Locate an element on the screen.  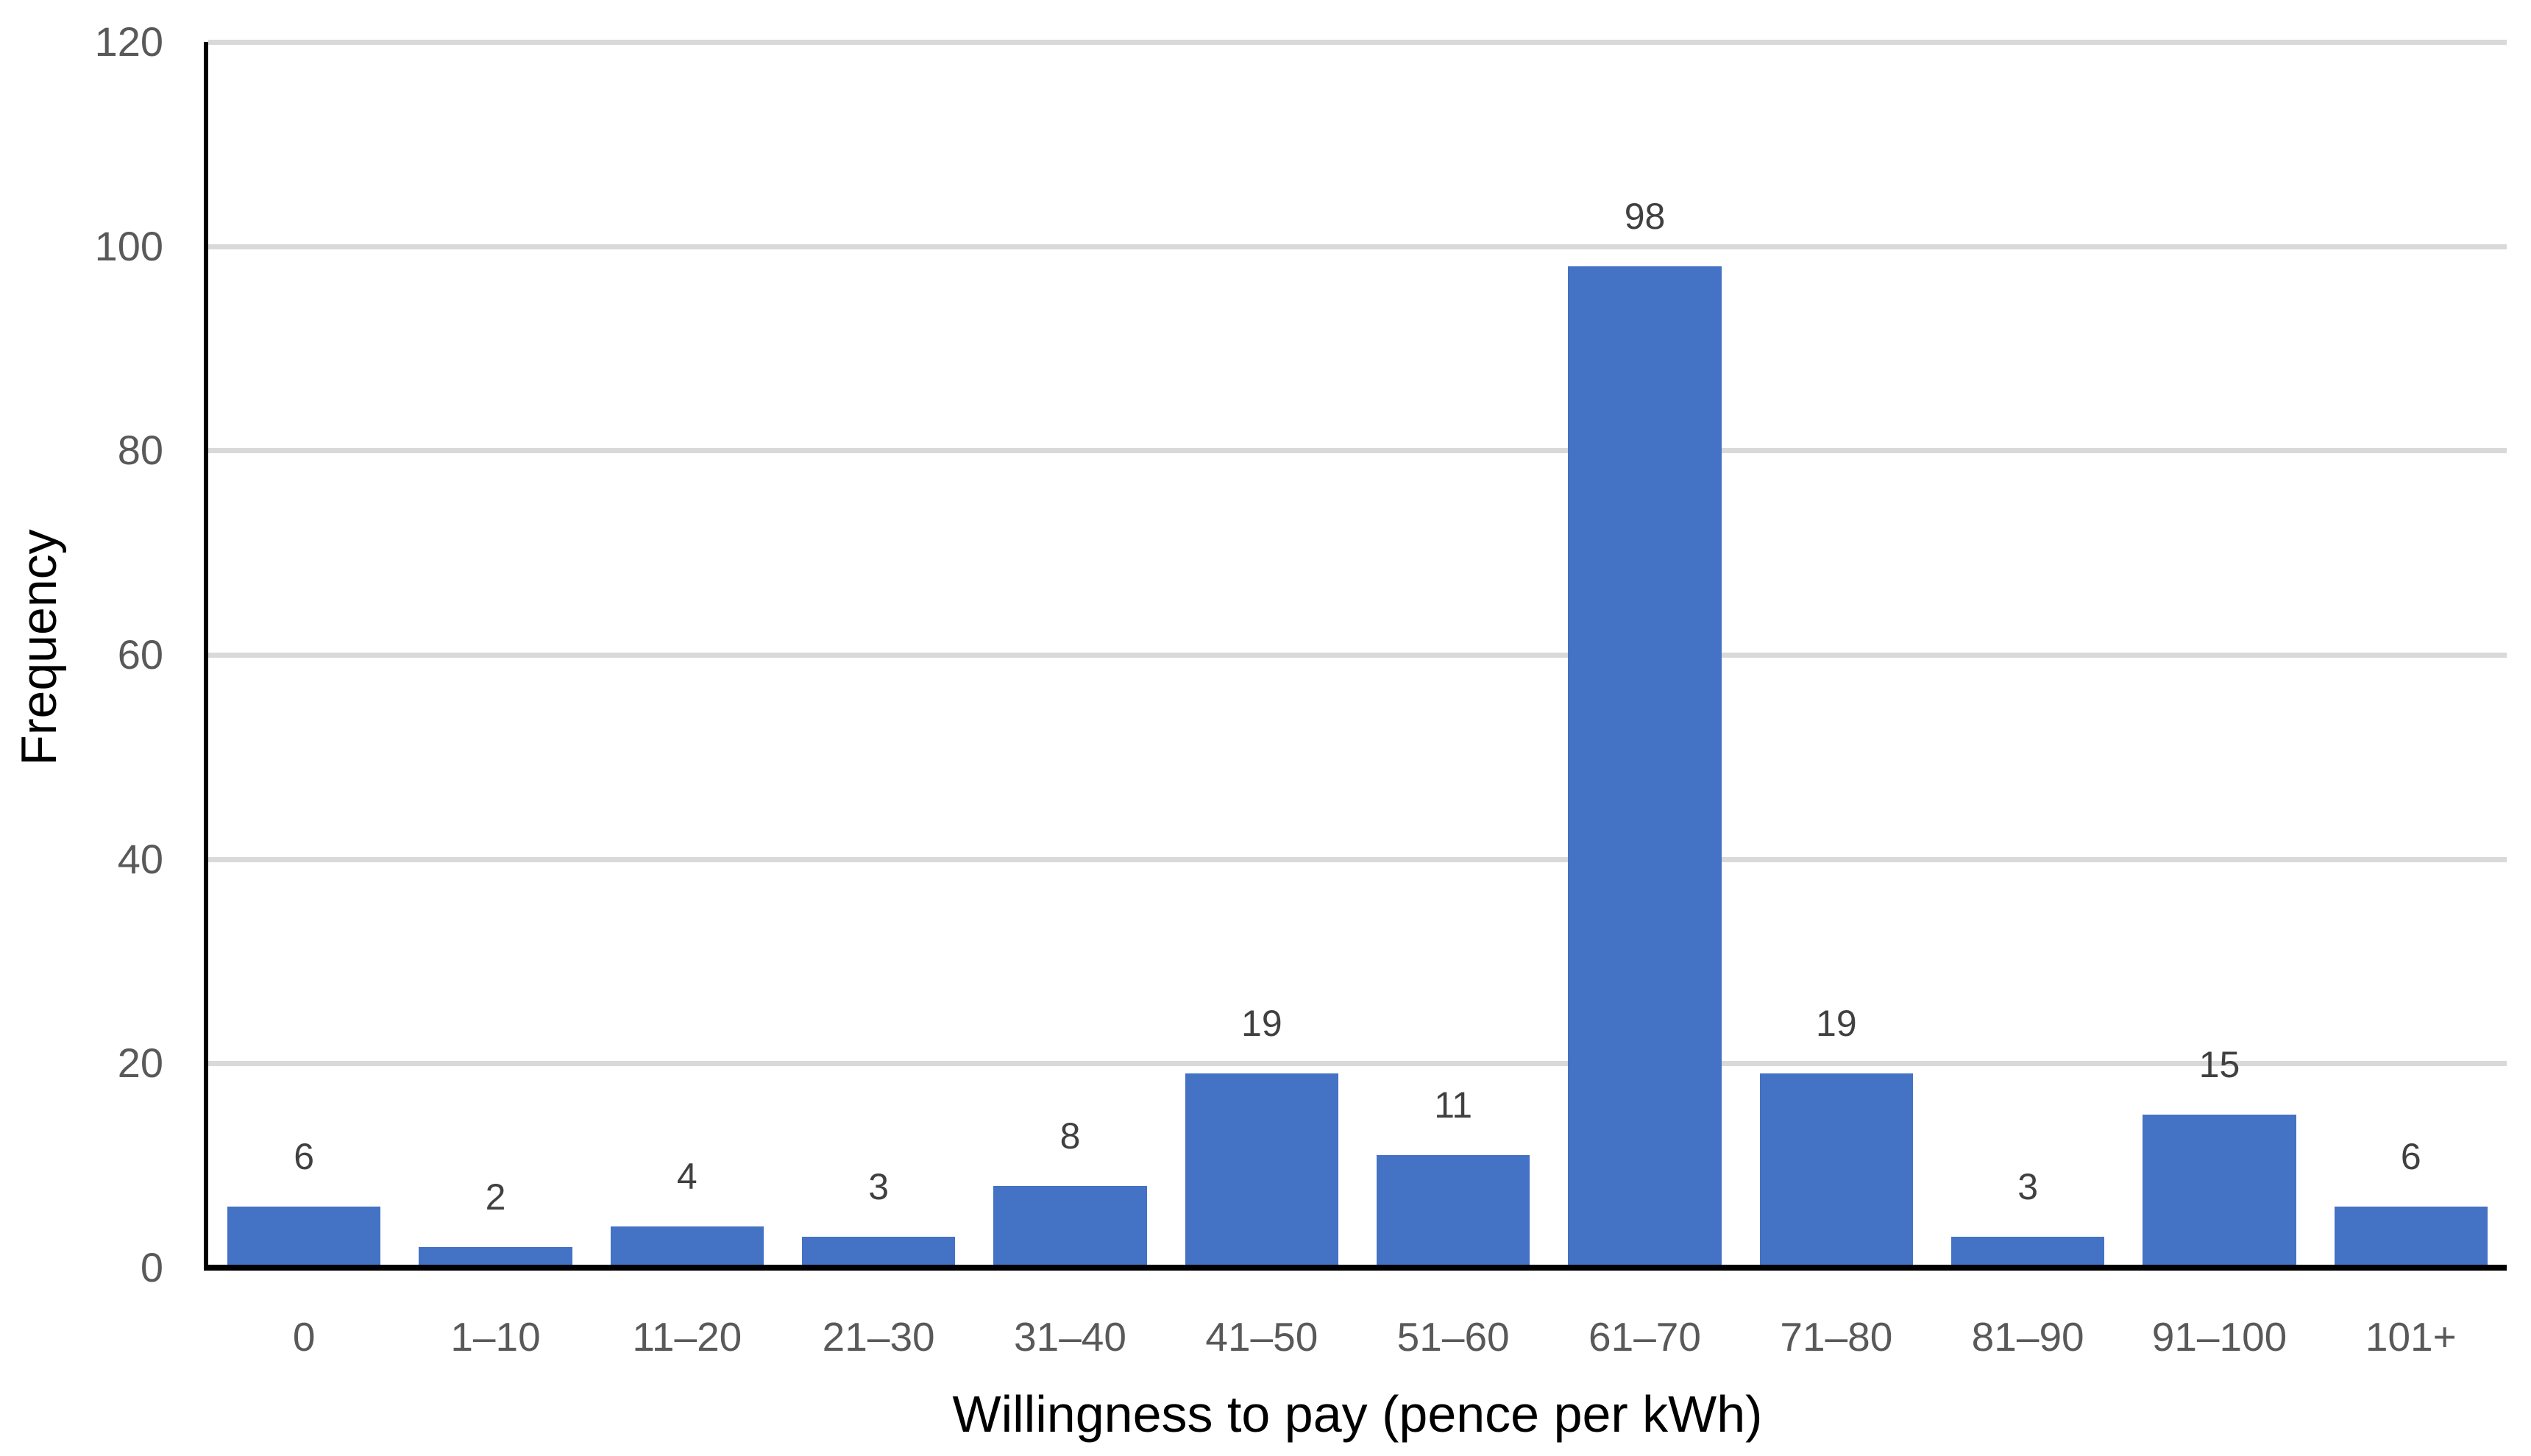
x-tick-label: 41–50 is located at coordinates (1261, 1337).